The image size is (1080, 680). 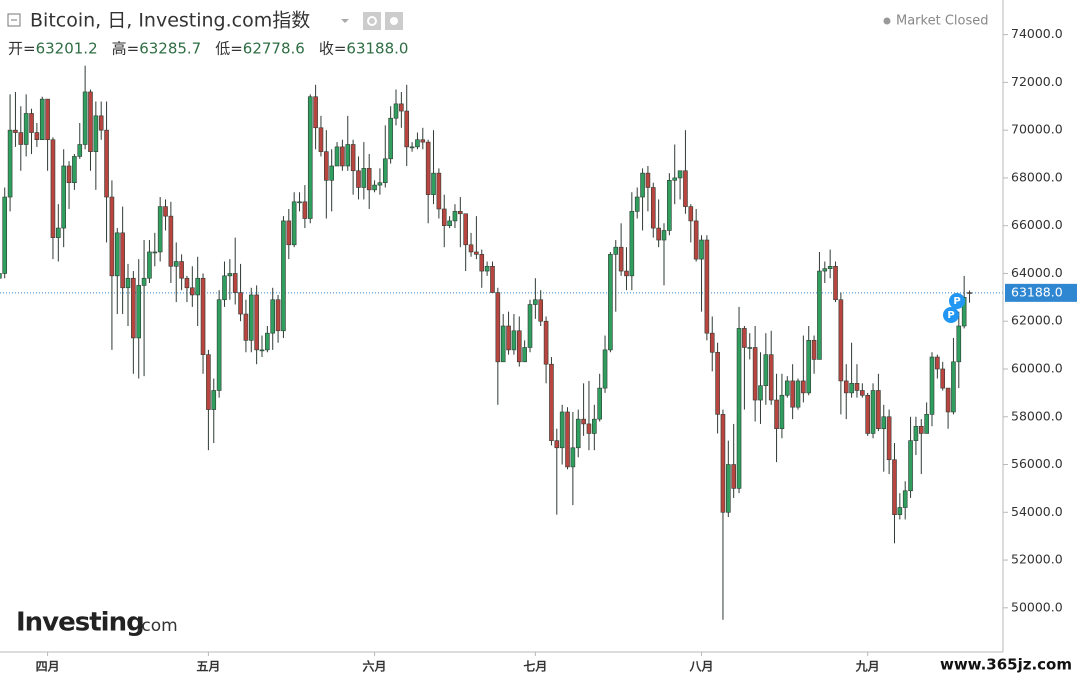 I want to click on settings-icon-glyph, so click(x=372, y=21).